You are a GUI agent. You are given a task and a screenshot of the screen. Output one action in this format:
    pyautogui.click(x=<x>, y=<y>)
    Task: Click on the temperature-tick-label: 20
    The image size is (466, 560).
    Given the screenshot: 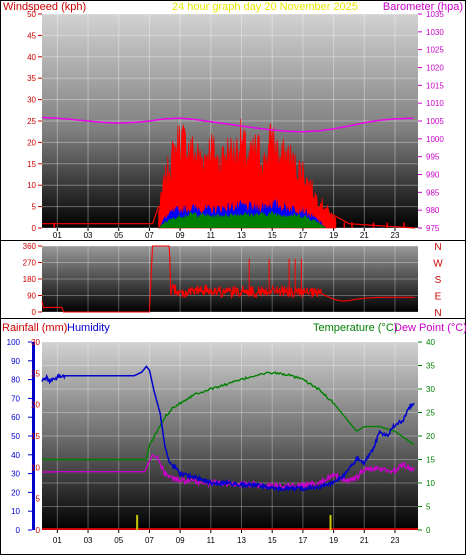 What is the action you would take?
    pyautogui.click(x=430, y=436)
    